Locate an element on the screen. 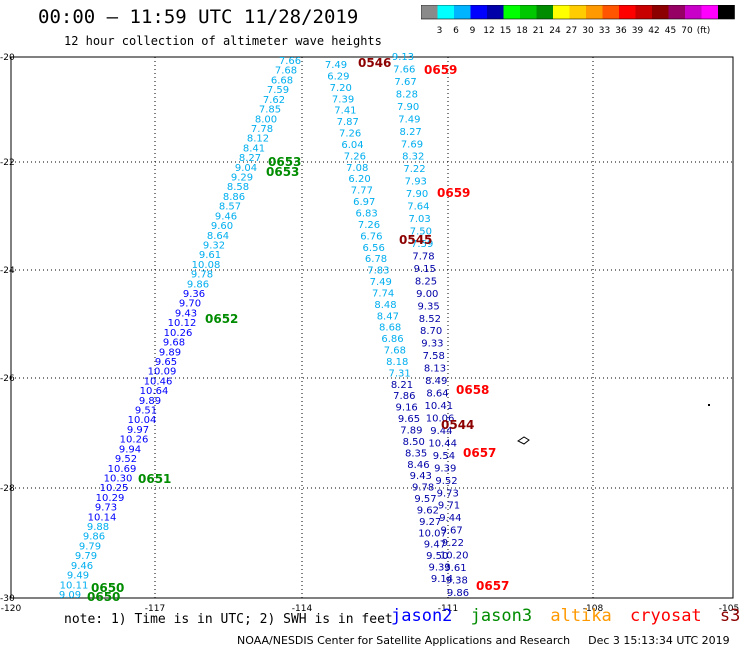  swh-value-mid-a: 6.76 is located at coordinates (371, 236).